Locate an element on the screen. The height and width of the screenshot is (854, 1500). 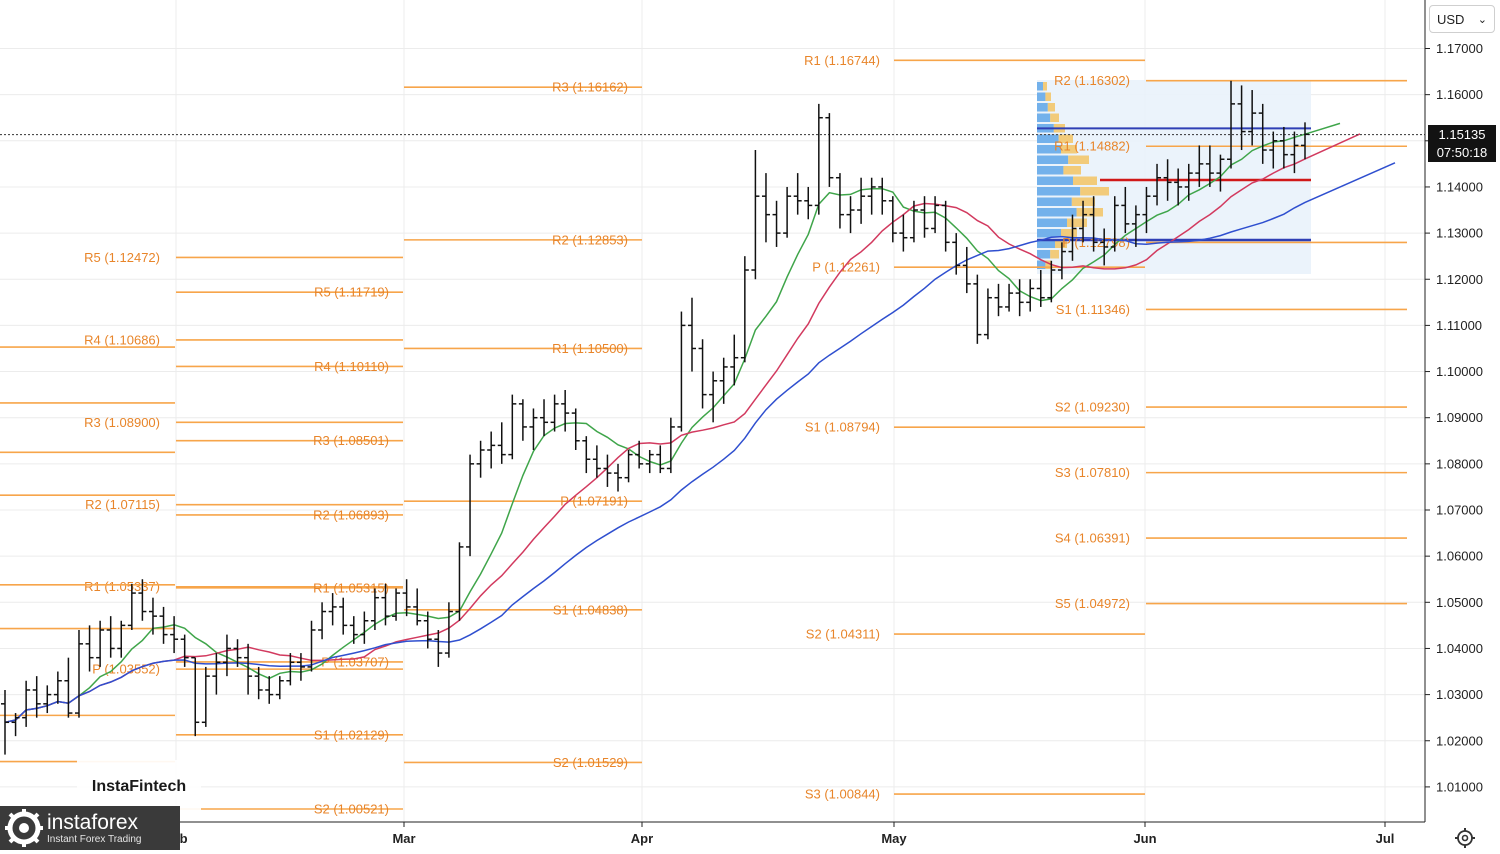
pivot-label: R2 (1.12853) is located at coordinates (590, 239).